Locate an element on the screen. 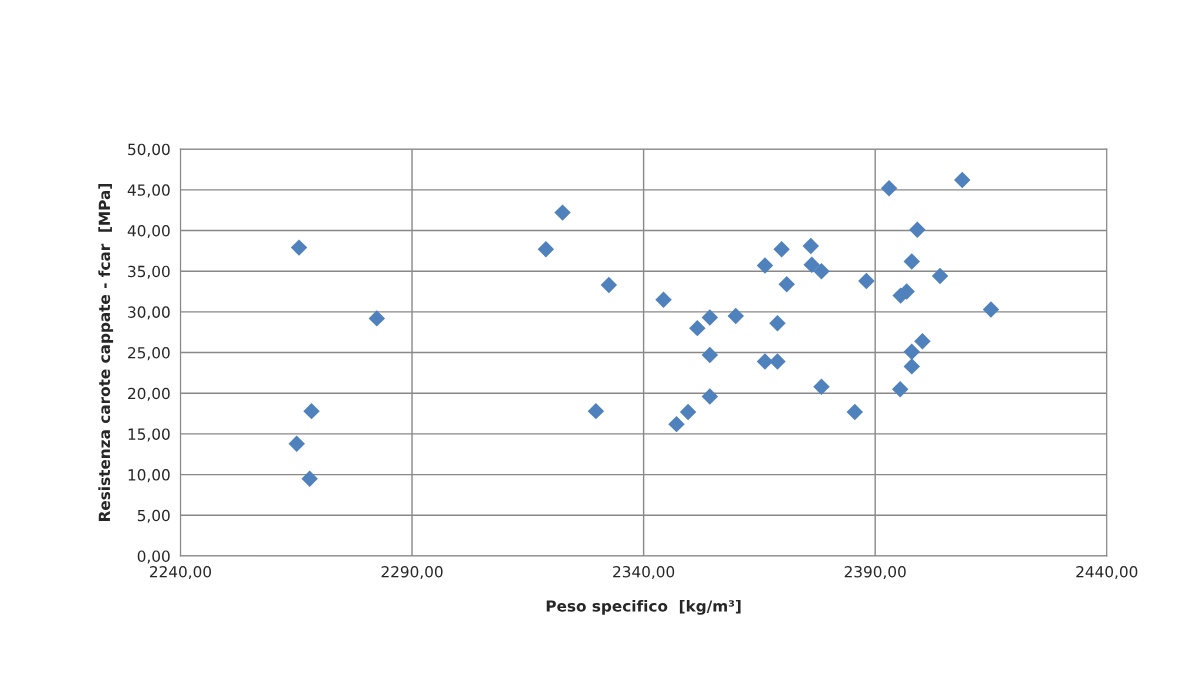 The image size is (1203, 678). y-tick-label: 25,00 is located at coordinates (149, 354).